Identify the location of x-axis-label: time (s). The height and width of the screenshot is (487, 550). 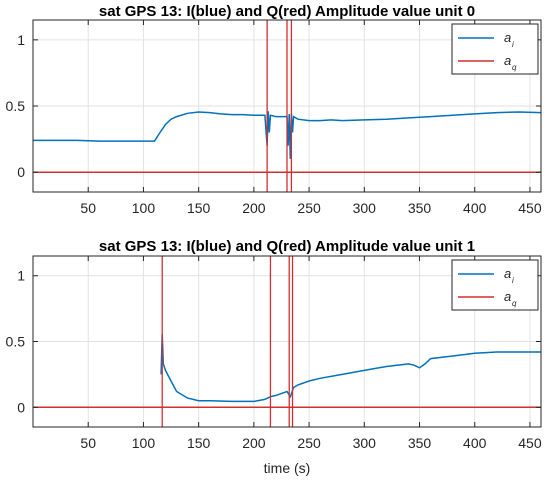
(287, 468).